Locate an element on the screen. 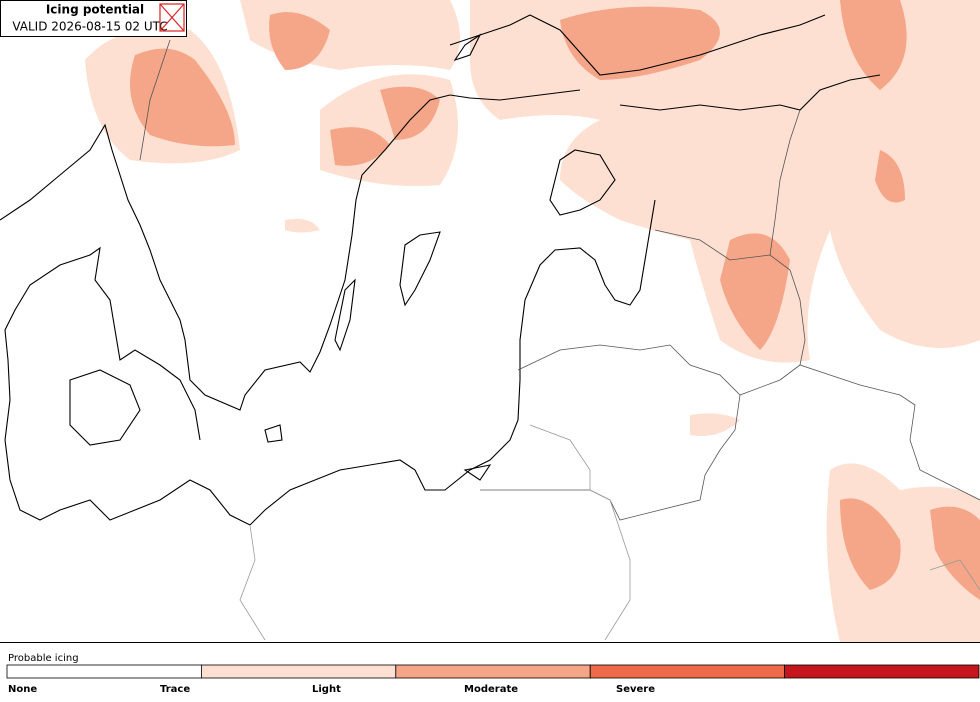 The height and width of the screenshot is (702, 980). legend-label: Trace is located at coordinates (175, 689).